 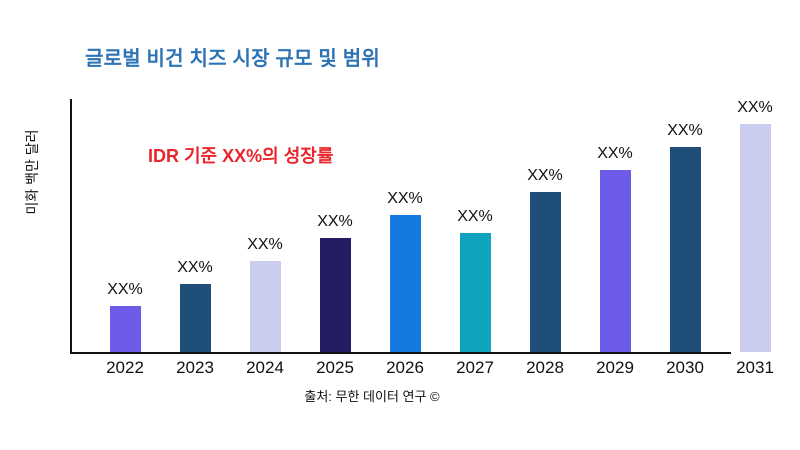 What do you see at coordinates (475, 292) in the screenshot?
I see `bar-2027` at bounding box center [475, 292].